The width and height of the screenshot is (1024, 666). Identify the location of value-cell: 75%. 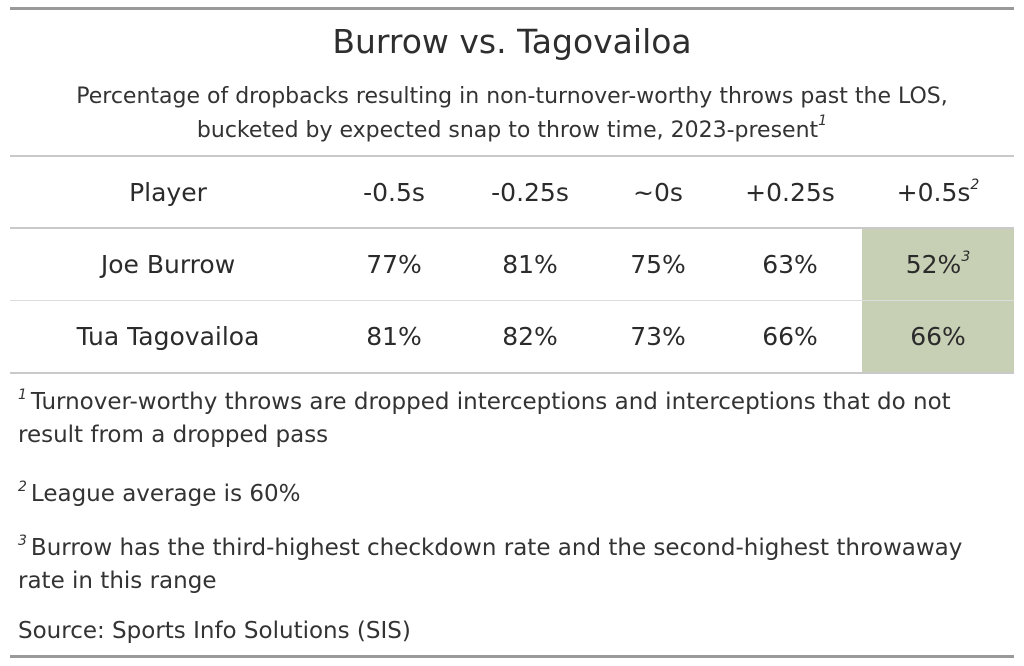
(658, 264).